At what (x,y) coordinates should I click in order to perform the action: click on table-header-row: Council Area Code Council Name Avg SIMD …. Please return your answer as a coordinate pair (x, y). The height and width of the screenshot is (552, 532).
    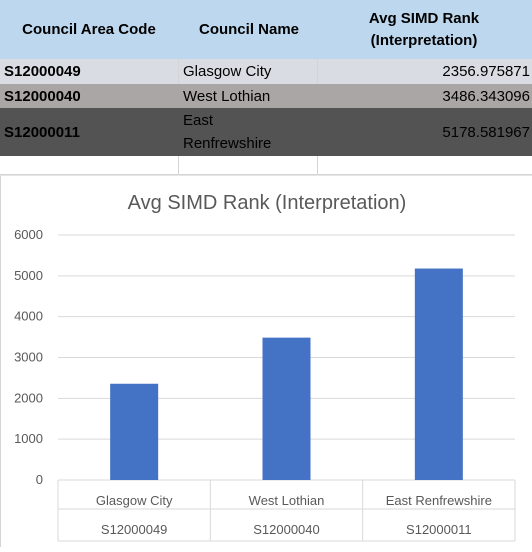
    Looking at the image, I should click on (266, 29).